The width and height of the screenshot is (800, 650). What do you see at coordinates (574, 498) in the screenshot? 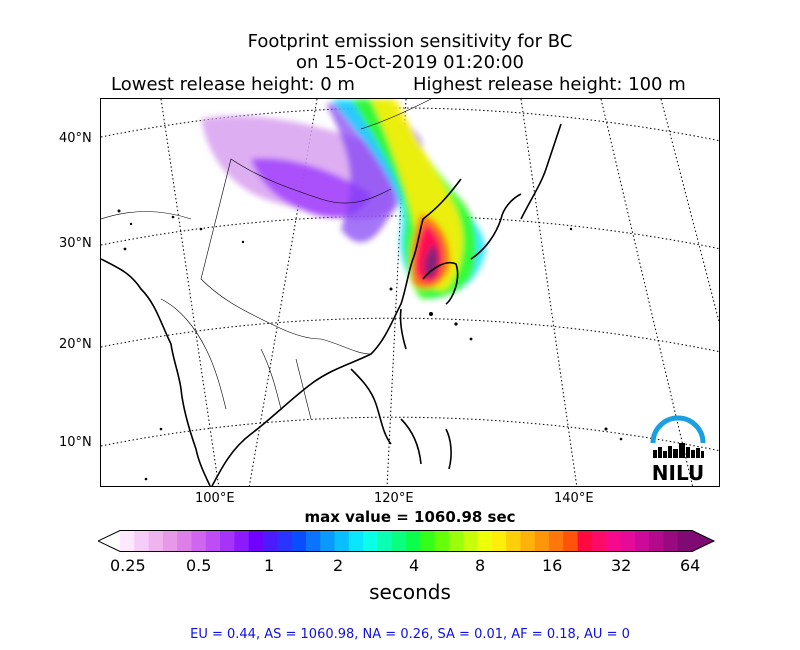
I see `lon-label-140: 140°E` at bounding box center [574, 498].